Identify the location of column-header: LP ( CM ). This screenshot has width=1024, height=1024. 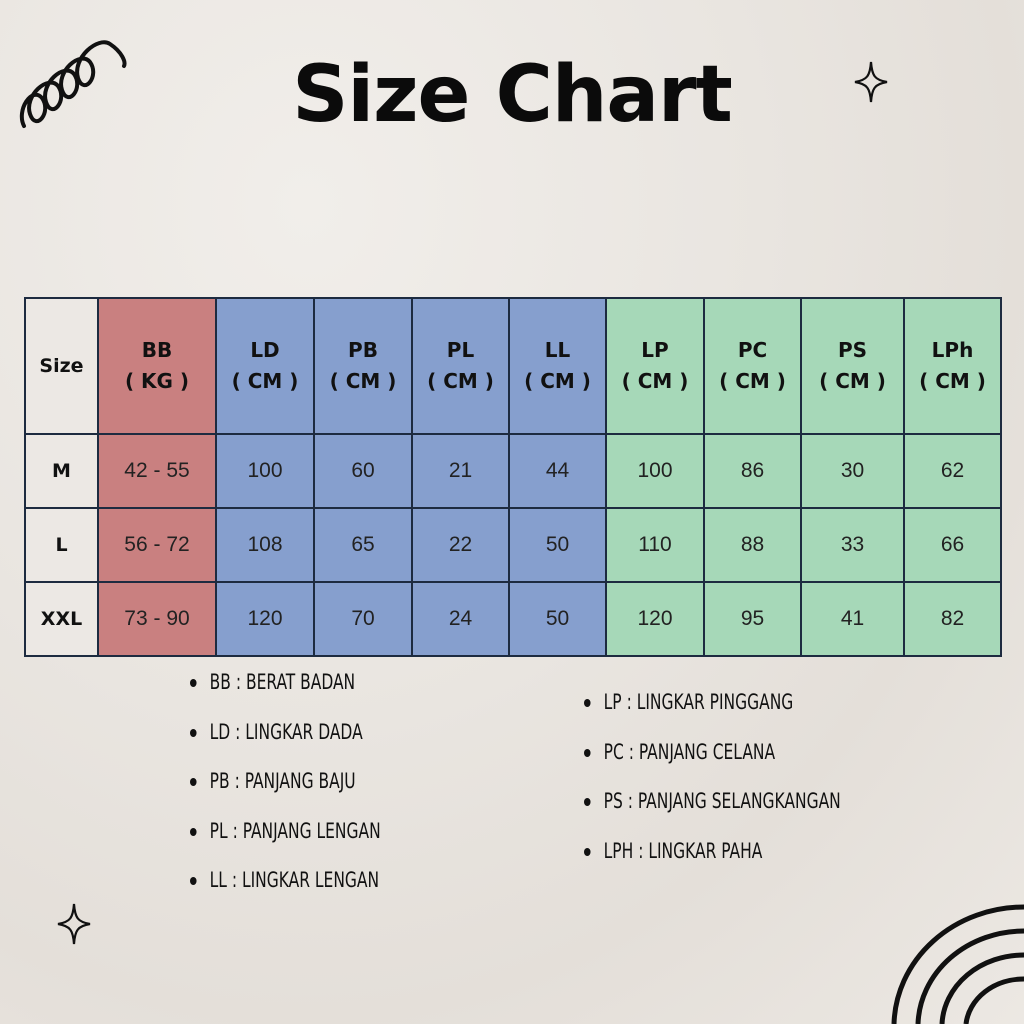
(655, 366).